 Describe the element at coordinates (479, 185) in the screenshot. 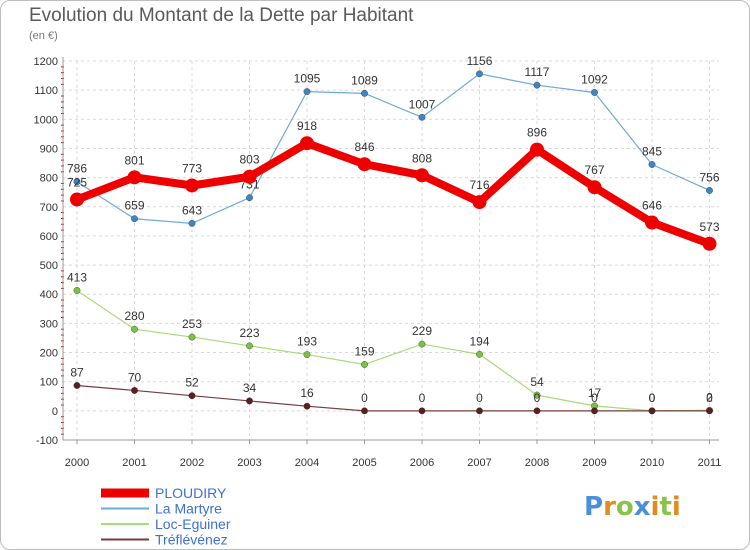

I see `data-label: 716` at that location.